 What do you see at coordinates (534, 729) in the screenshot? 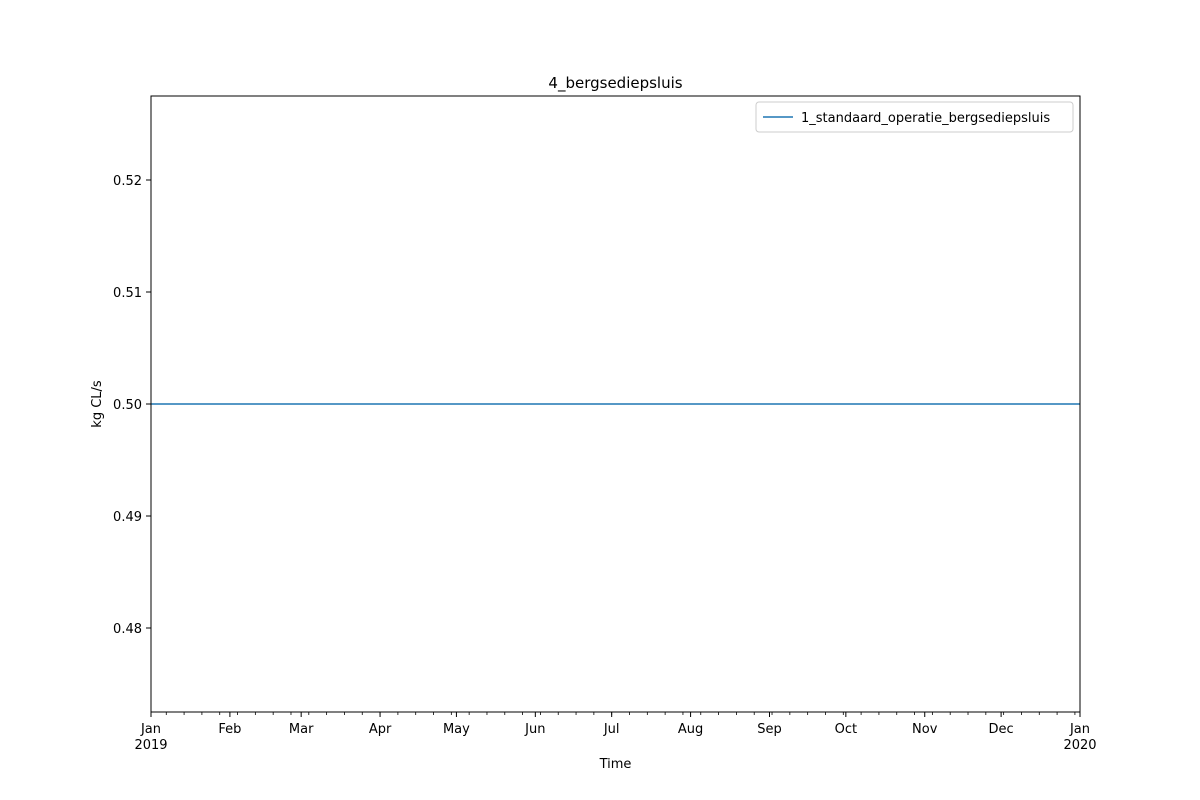
I see `x-tick-label: Jun` at bounding box center [534, 729].